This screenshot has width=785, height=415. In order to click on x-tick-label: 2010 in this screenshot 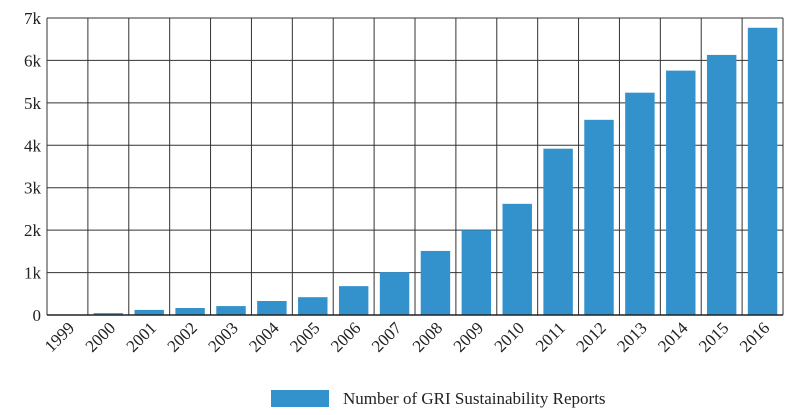, I will do `click(509, 336)`.